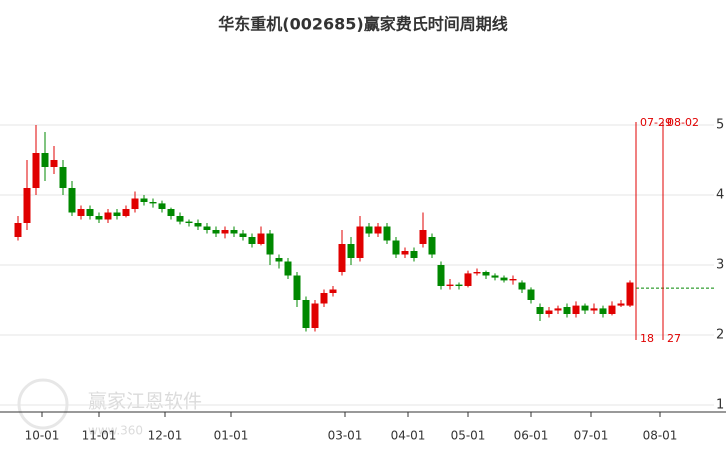 Image resolution: width=726 pixels, height=450 pixels. I want to click on x-tick-label: 05-01, so click(468, 436).